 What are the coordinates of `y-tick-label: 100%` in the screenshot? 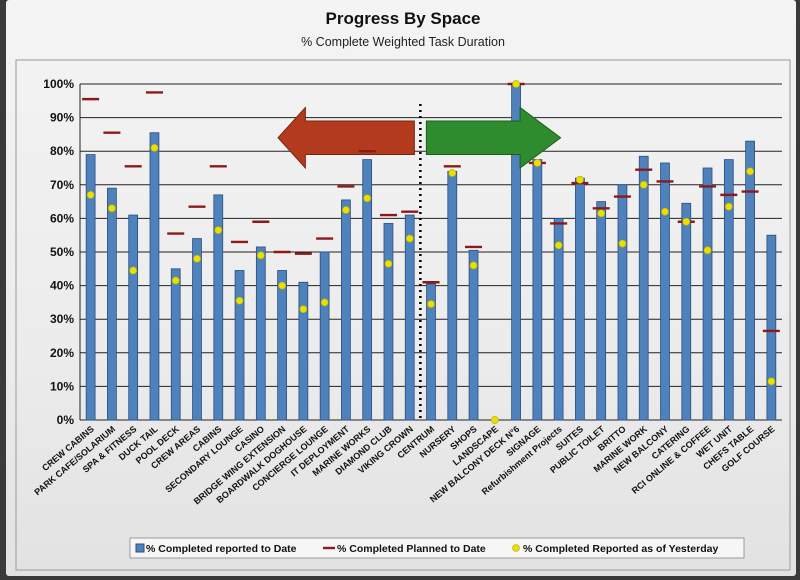 It's located at (58, 84).